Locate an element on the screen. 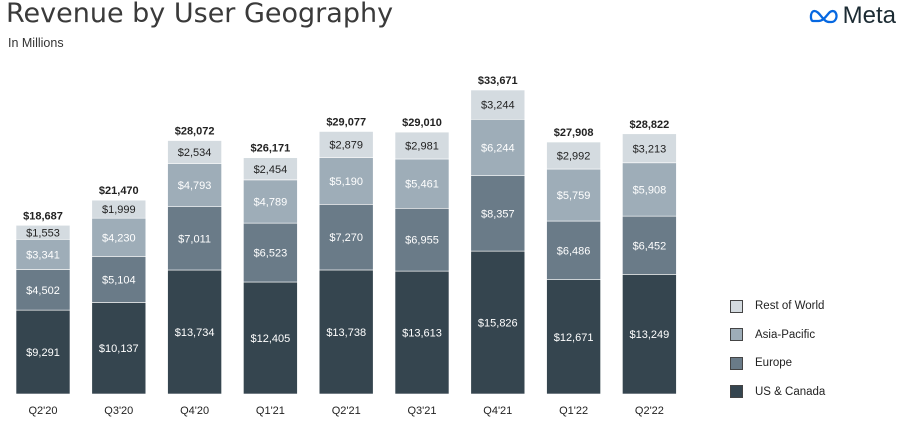 The height and width of the screenshot is (425, 908). legend-swatch-europe is located at coordinates (736, 363).